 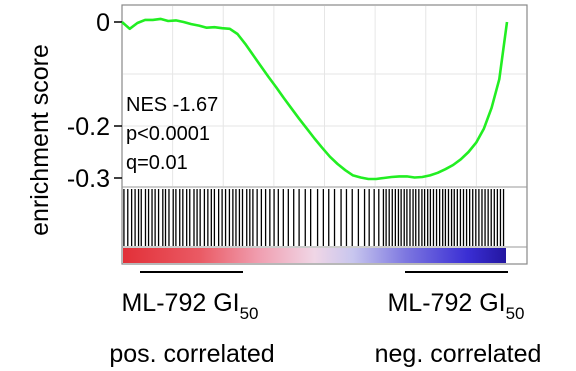 I want to click on right-caption-line1: ML-792 GI50, so click(x=455, y=306).